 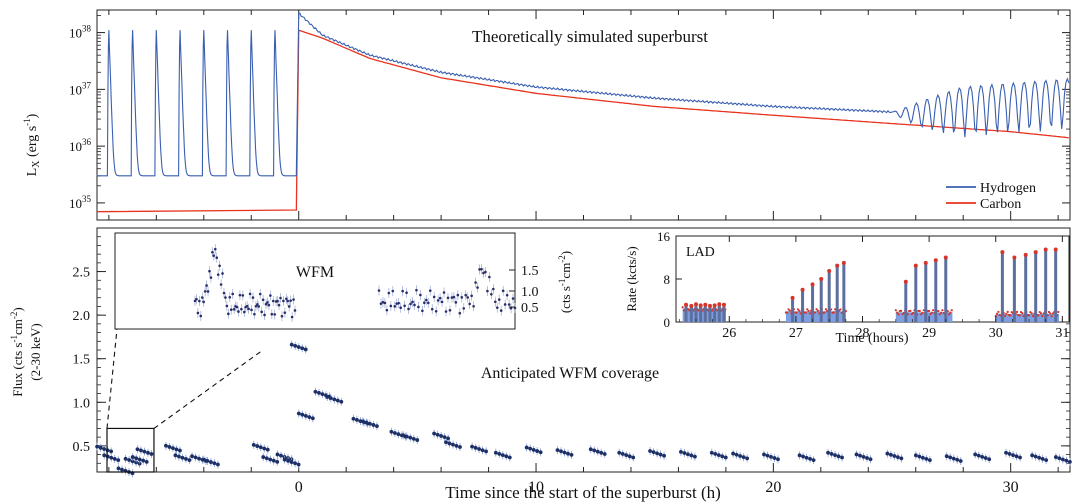 I want to click on lad-ytick-label: 0, so click(x=667, y=322).